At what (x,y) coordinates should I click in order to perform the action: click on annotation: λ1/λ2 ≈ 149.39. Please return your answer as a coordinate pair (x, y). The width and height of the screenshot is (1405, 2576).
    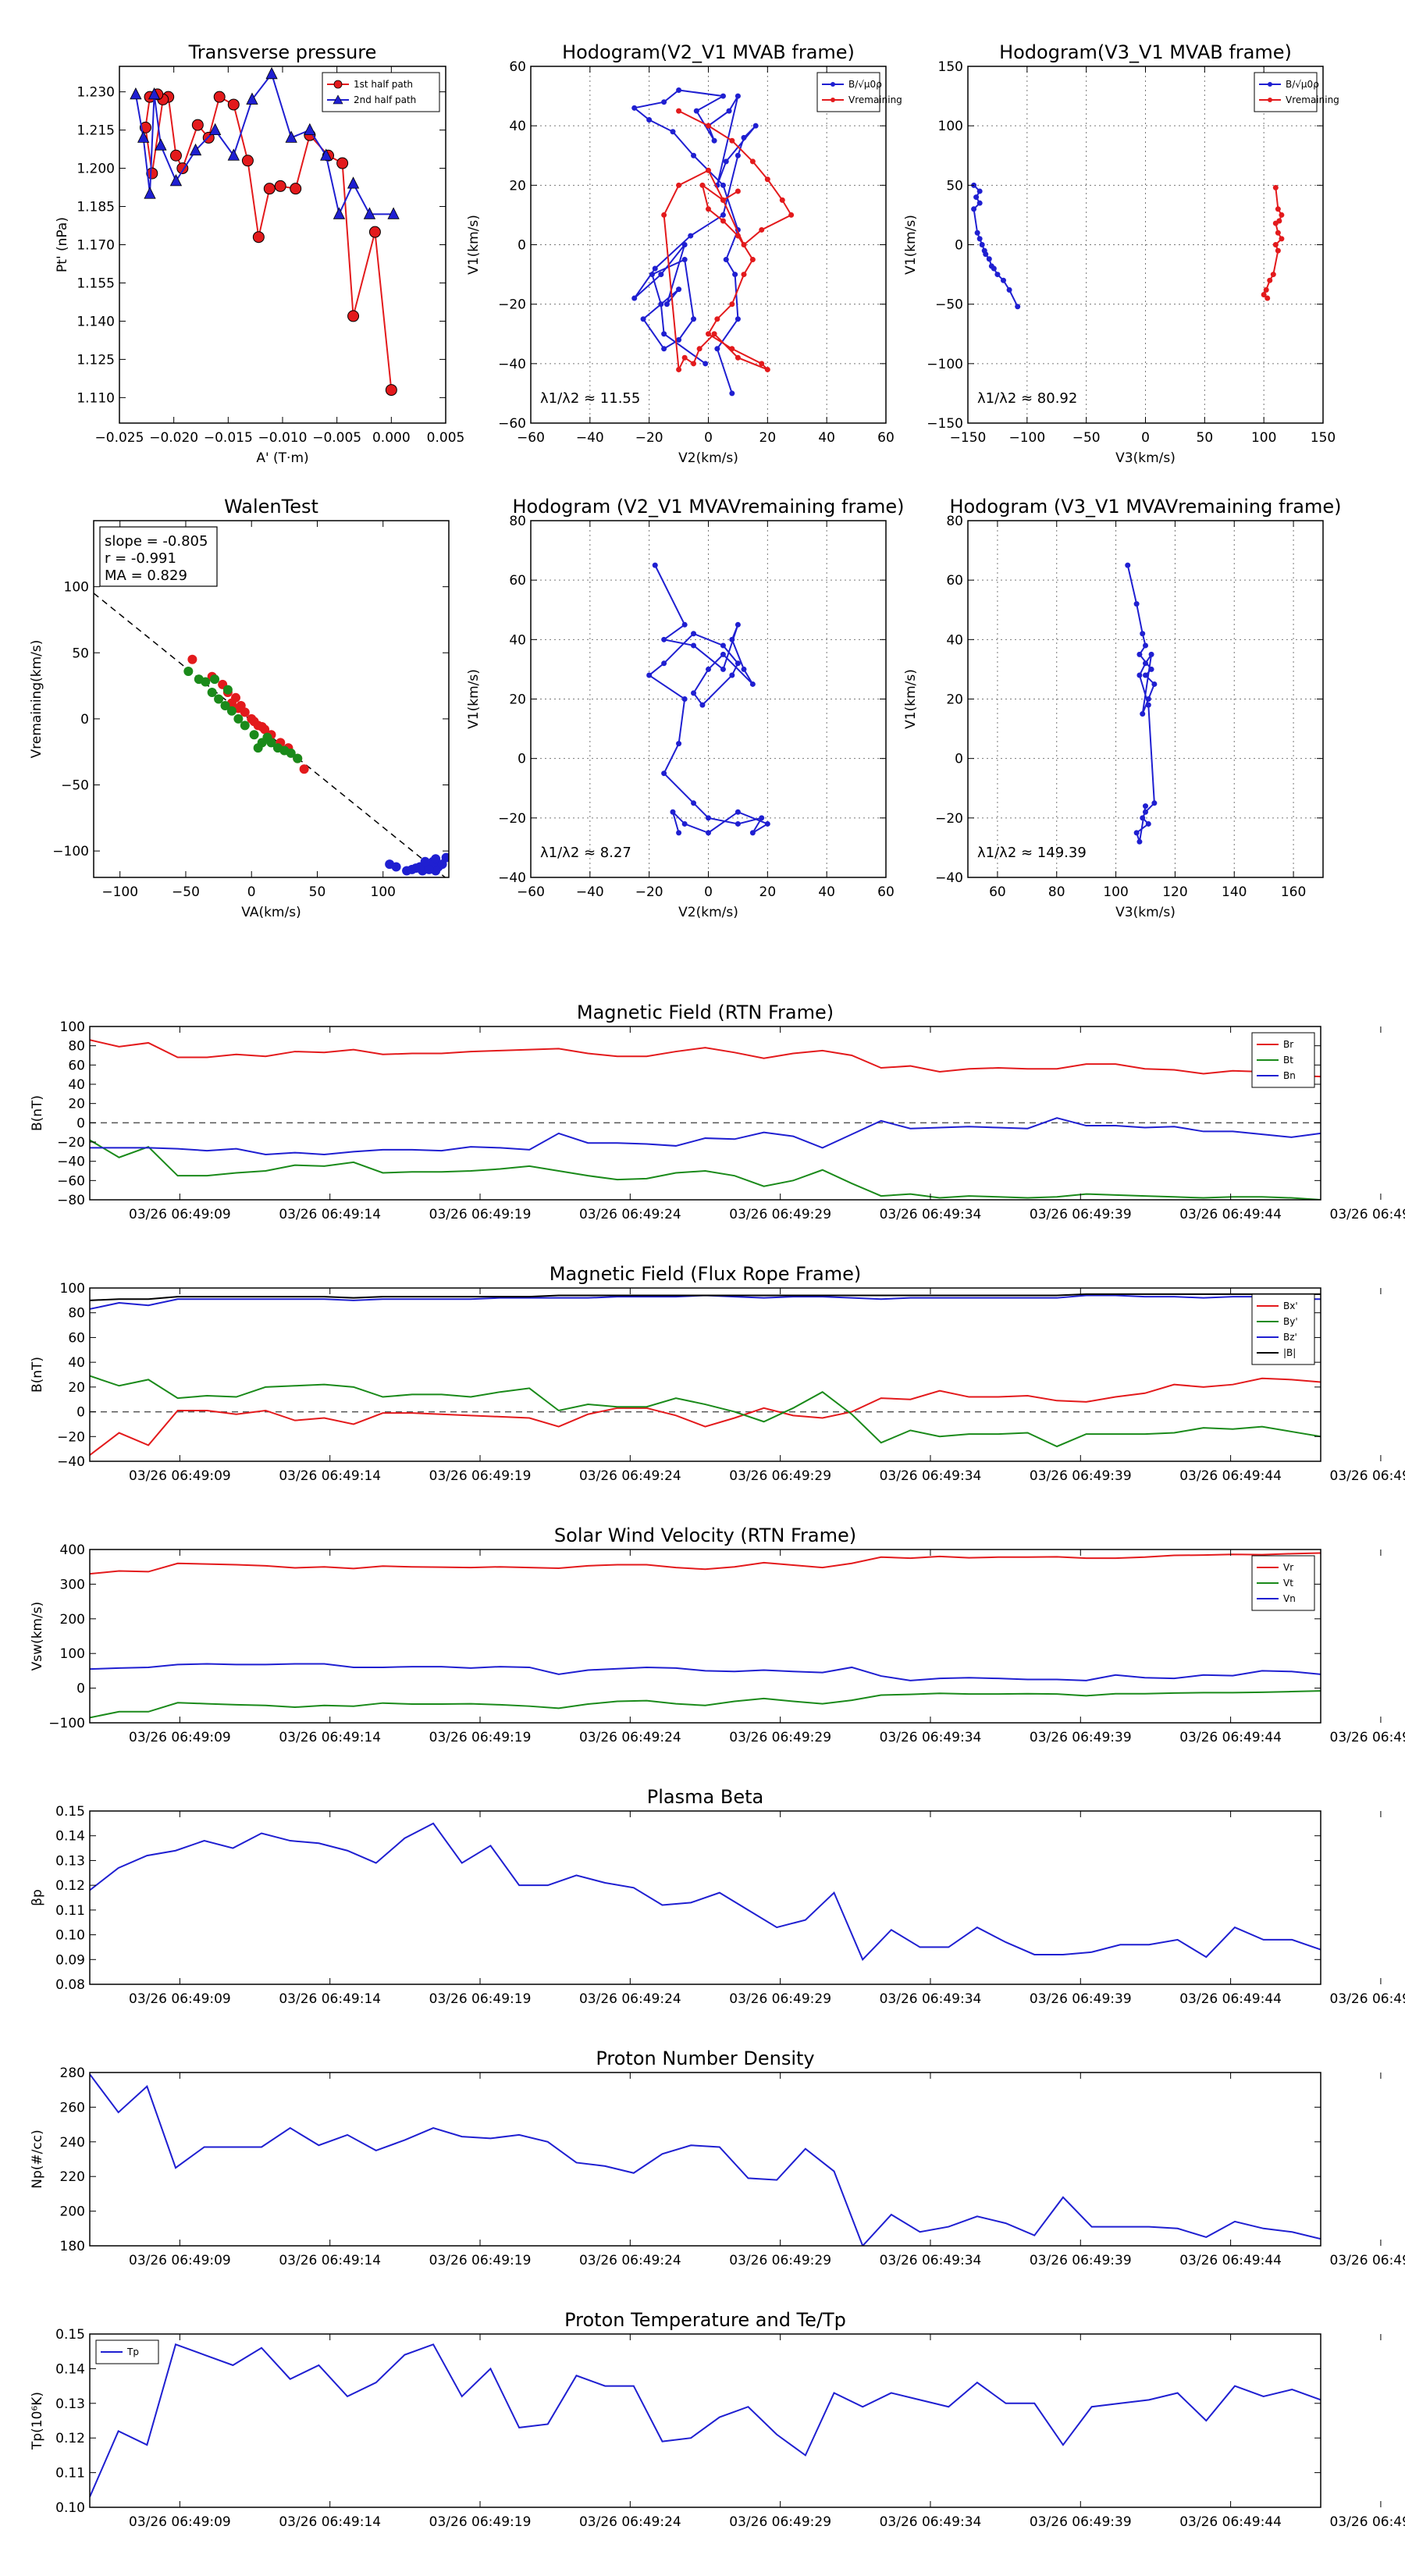
    Looking at the image, I should click on (1032, 853).